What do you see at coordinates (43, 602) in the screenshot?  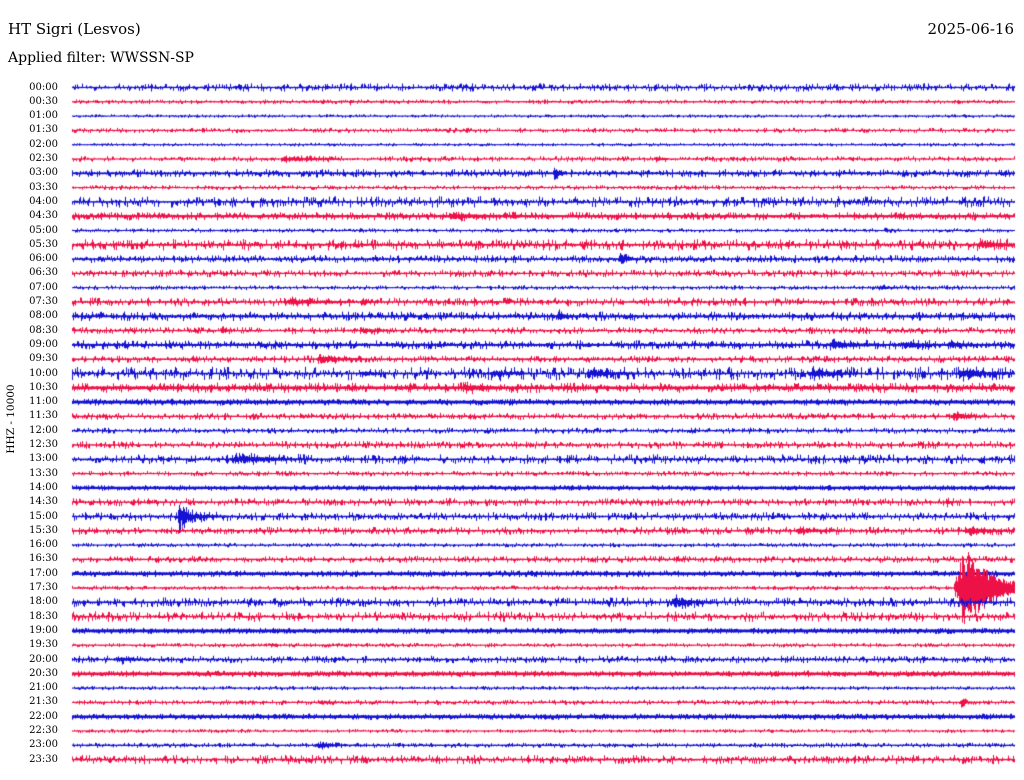 I see `time-label: 18:00` at bounding box center [43, 602].